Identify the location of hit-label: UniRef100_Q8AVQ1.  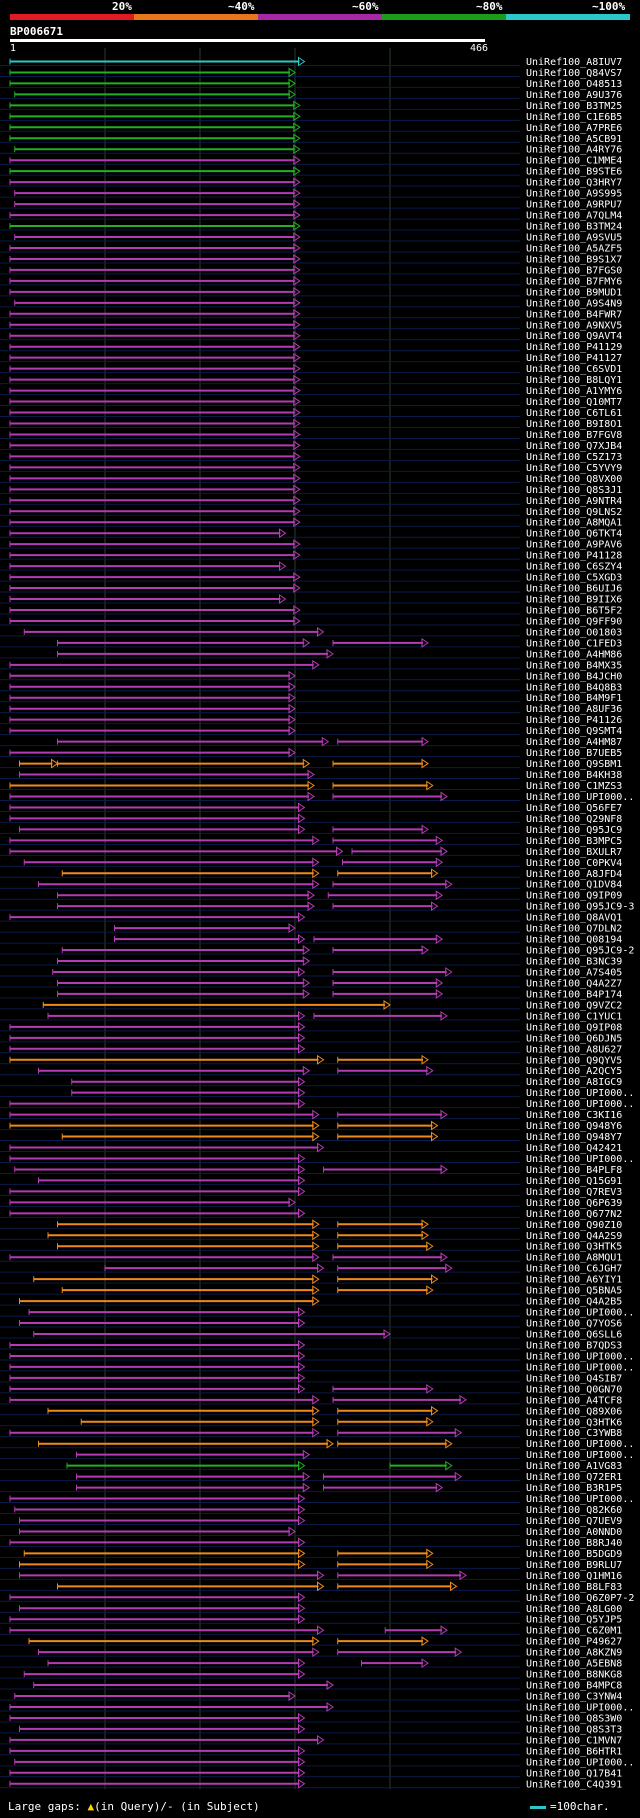
(574, 918).